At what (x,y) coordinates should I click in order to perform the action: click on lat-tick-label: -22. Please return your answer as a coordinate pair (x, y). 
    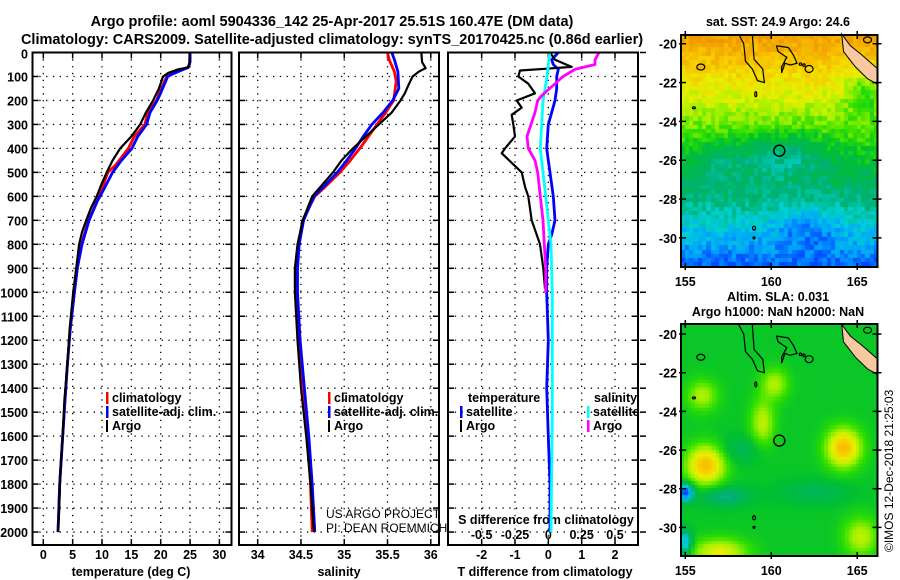
    Looking at the image, I should click on (668, 84).